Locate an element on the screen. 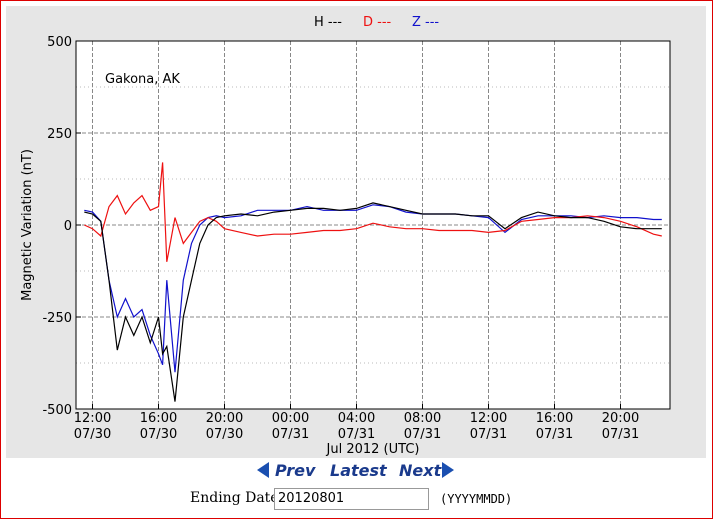  y-tick-label: -250 is located at coordinates (57, 318).